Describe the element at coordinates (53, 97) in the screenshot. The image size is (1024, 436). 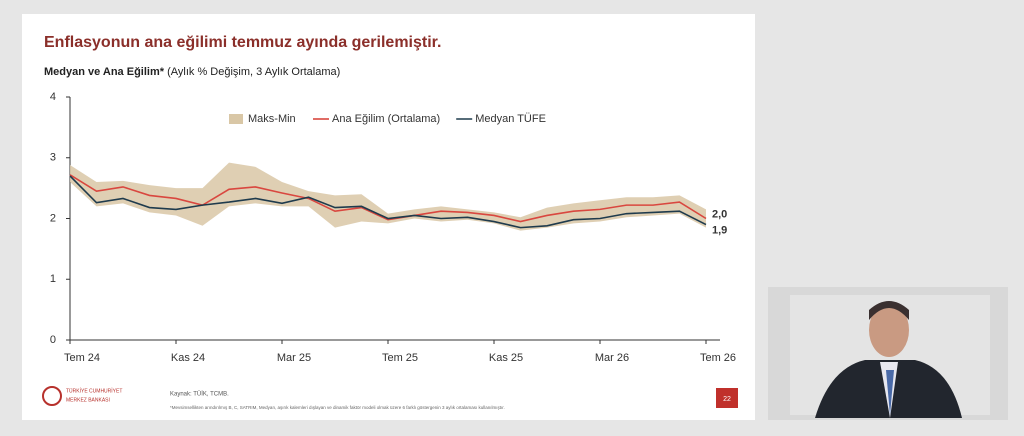
I see `y-tick-label: 4` at that location.